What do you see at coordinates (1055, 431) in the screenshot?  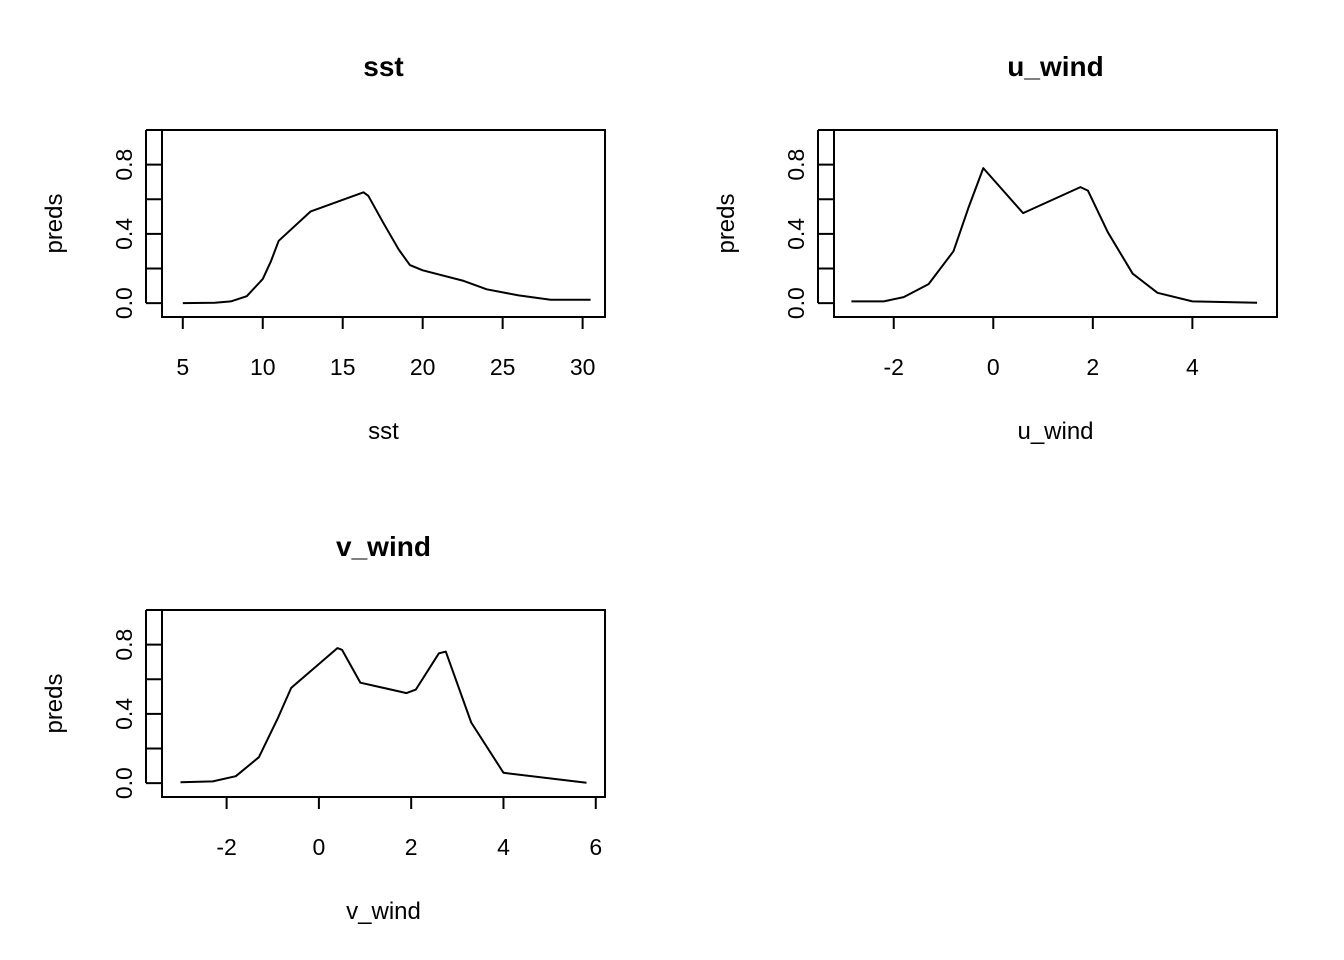 I see `x-axis-label: u_wind` at bounding box center [1055, 431].